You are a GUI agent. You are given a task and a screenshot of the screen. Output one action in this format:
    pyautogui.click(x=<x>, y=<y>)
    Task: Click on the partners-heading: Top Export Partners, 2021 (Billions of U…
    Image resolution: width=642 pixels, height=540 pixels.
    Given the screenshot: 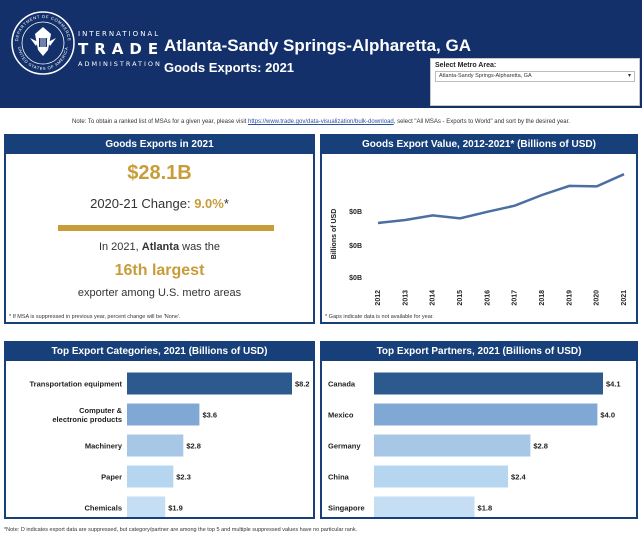 What is the action you would take?
    pyautogui.click(x=479, y=352)
    